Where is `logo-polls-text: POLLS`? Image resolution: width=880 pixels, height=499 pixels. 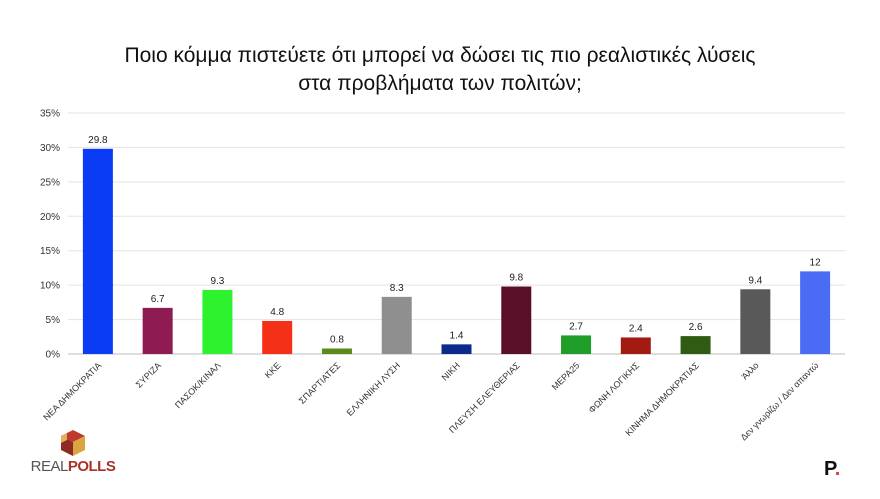
logo-polls-text: POLLS is located at coordinates (91, 466).